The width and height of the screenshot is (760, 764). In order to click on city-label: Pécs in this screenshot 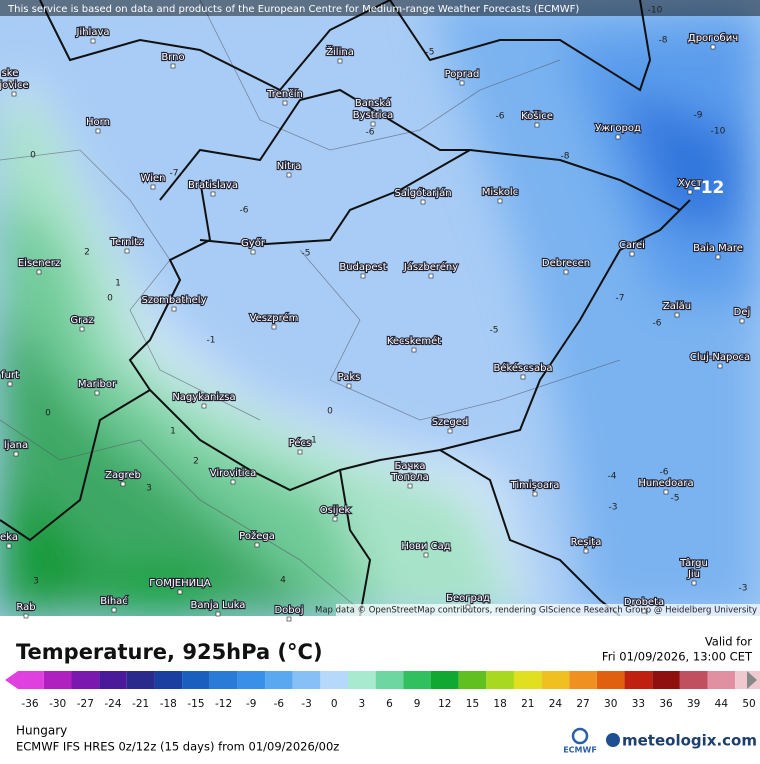, I will do `click(300, 443)`.